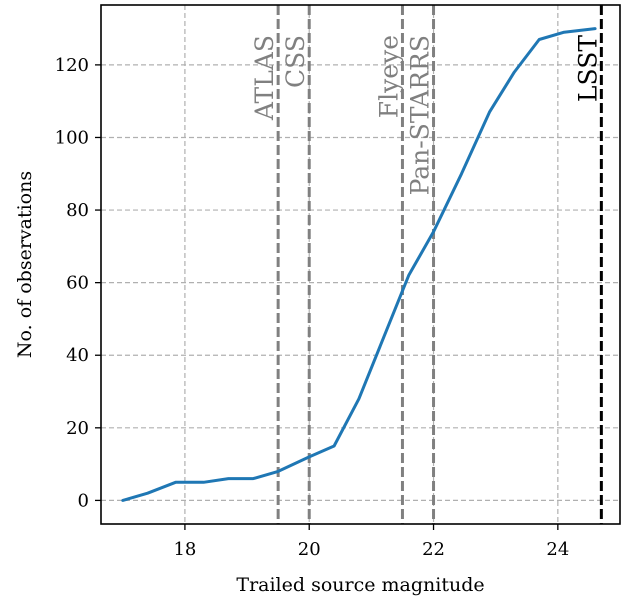 The width and height of the screenshot is (628, 596). Describe the element at coordinates (184, 549) in the screenshot. I see `x-tick-label: 18` at that location.